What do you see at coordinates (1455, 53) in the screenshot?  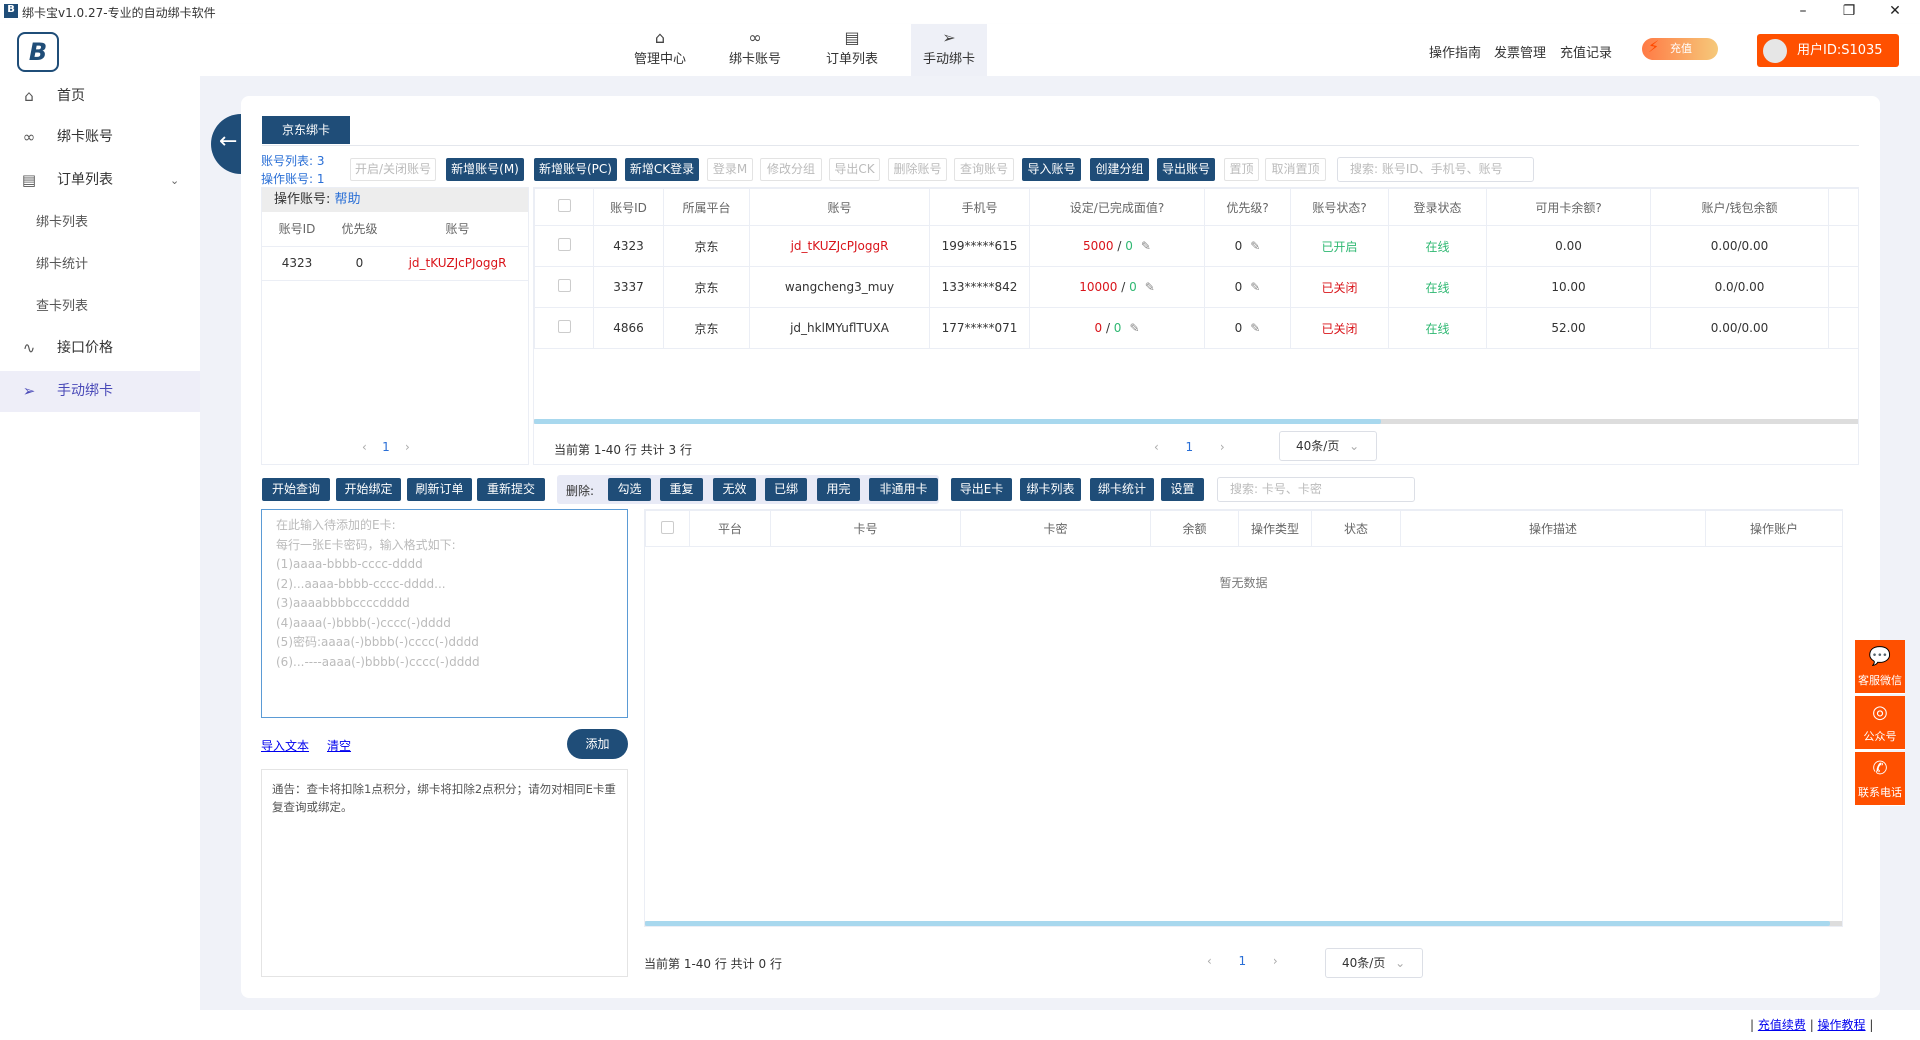 I see `guide-link: 操作指南` at bounding box center [1455, 53].